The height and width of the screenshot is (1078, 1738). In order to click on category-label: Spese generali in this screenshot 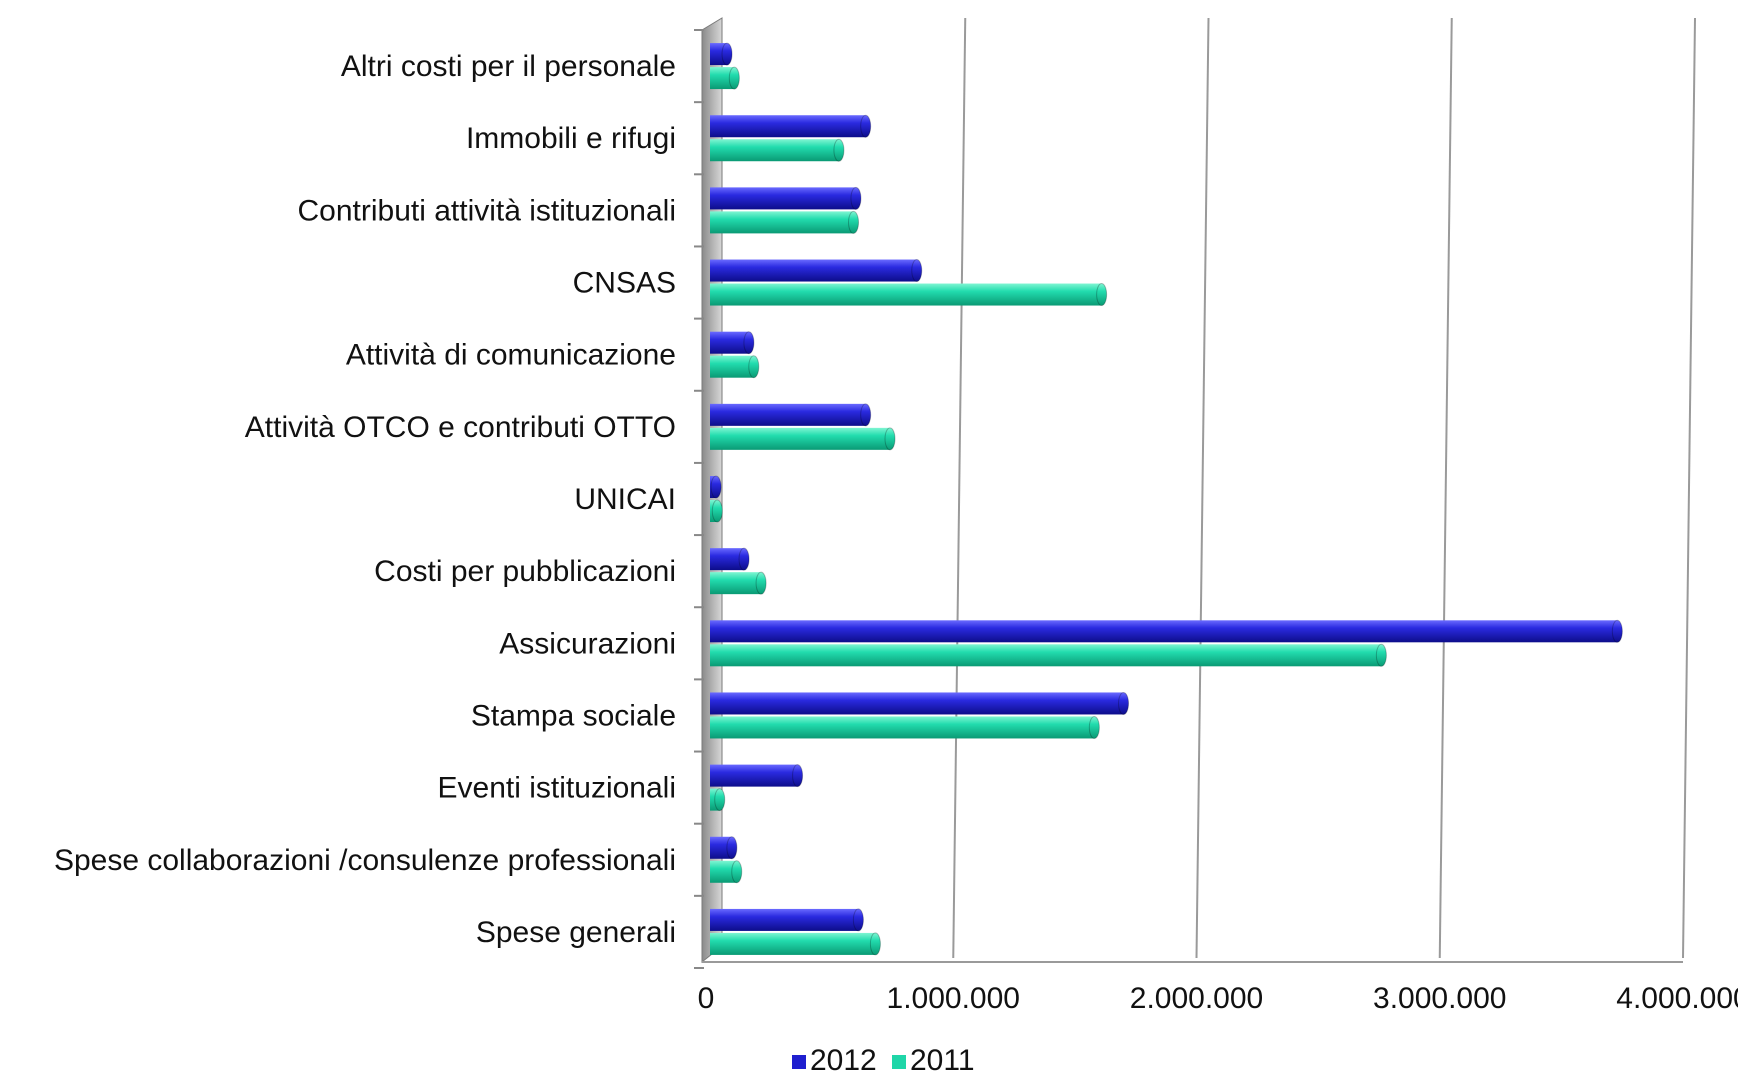, I will do `click(576, 932)`.